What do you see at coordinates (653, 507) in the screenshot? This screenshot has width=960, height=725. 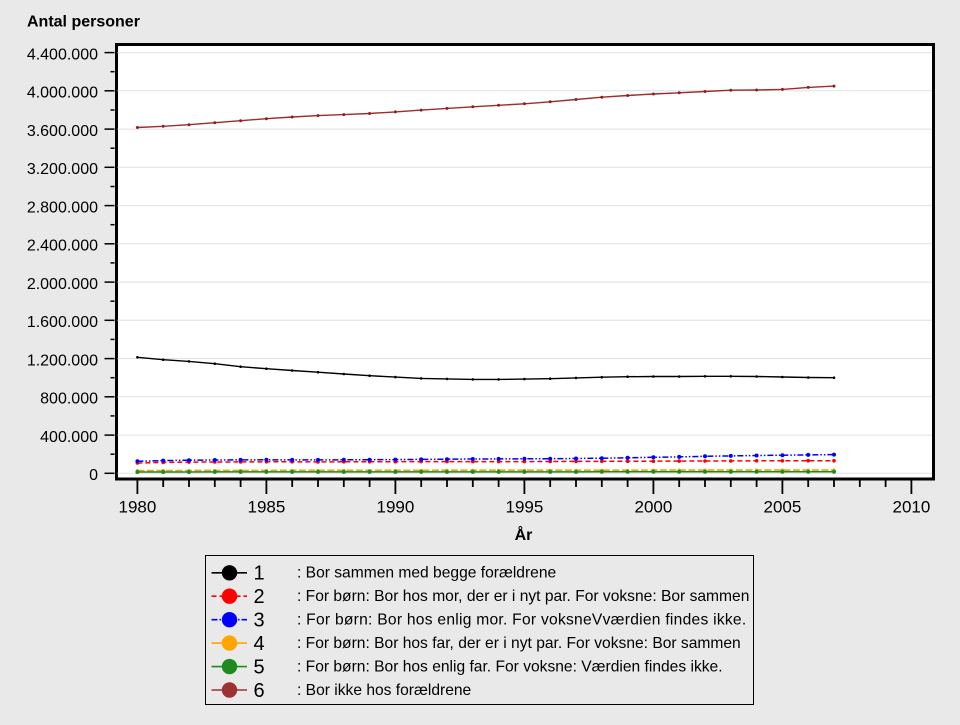 I see `svg-text: 2000` at bounding box center [653, 507].